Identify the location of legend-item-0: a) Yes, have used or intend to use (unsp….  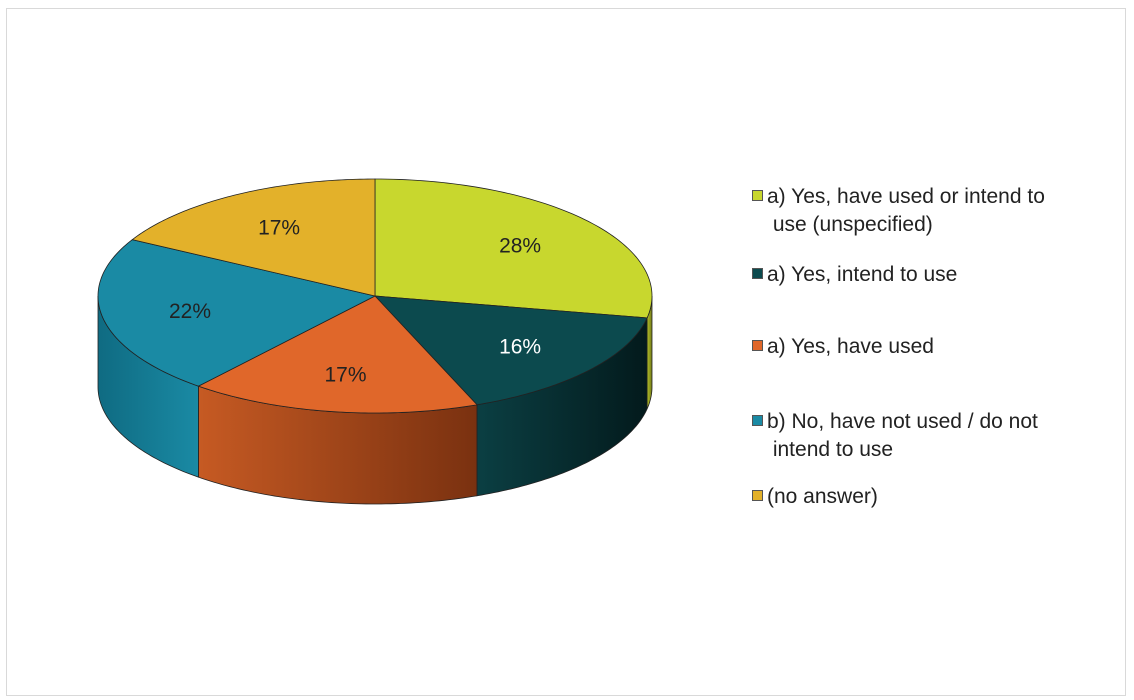
(934, 211).